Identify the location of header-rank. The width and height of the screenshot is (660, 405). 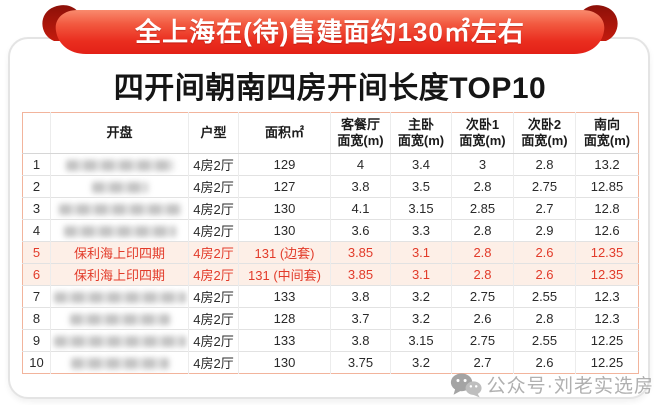
(36, 133).